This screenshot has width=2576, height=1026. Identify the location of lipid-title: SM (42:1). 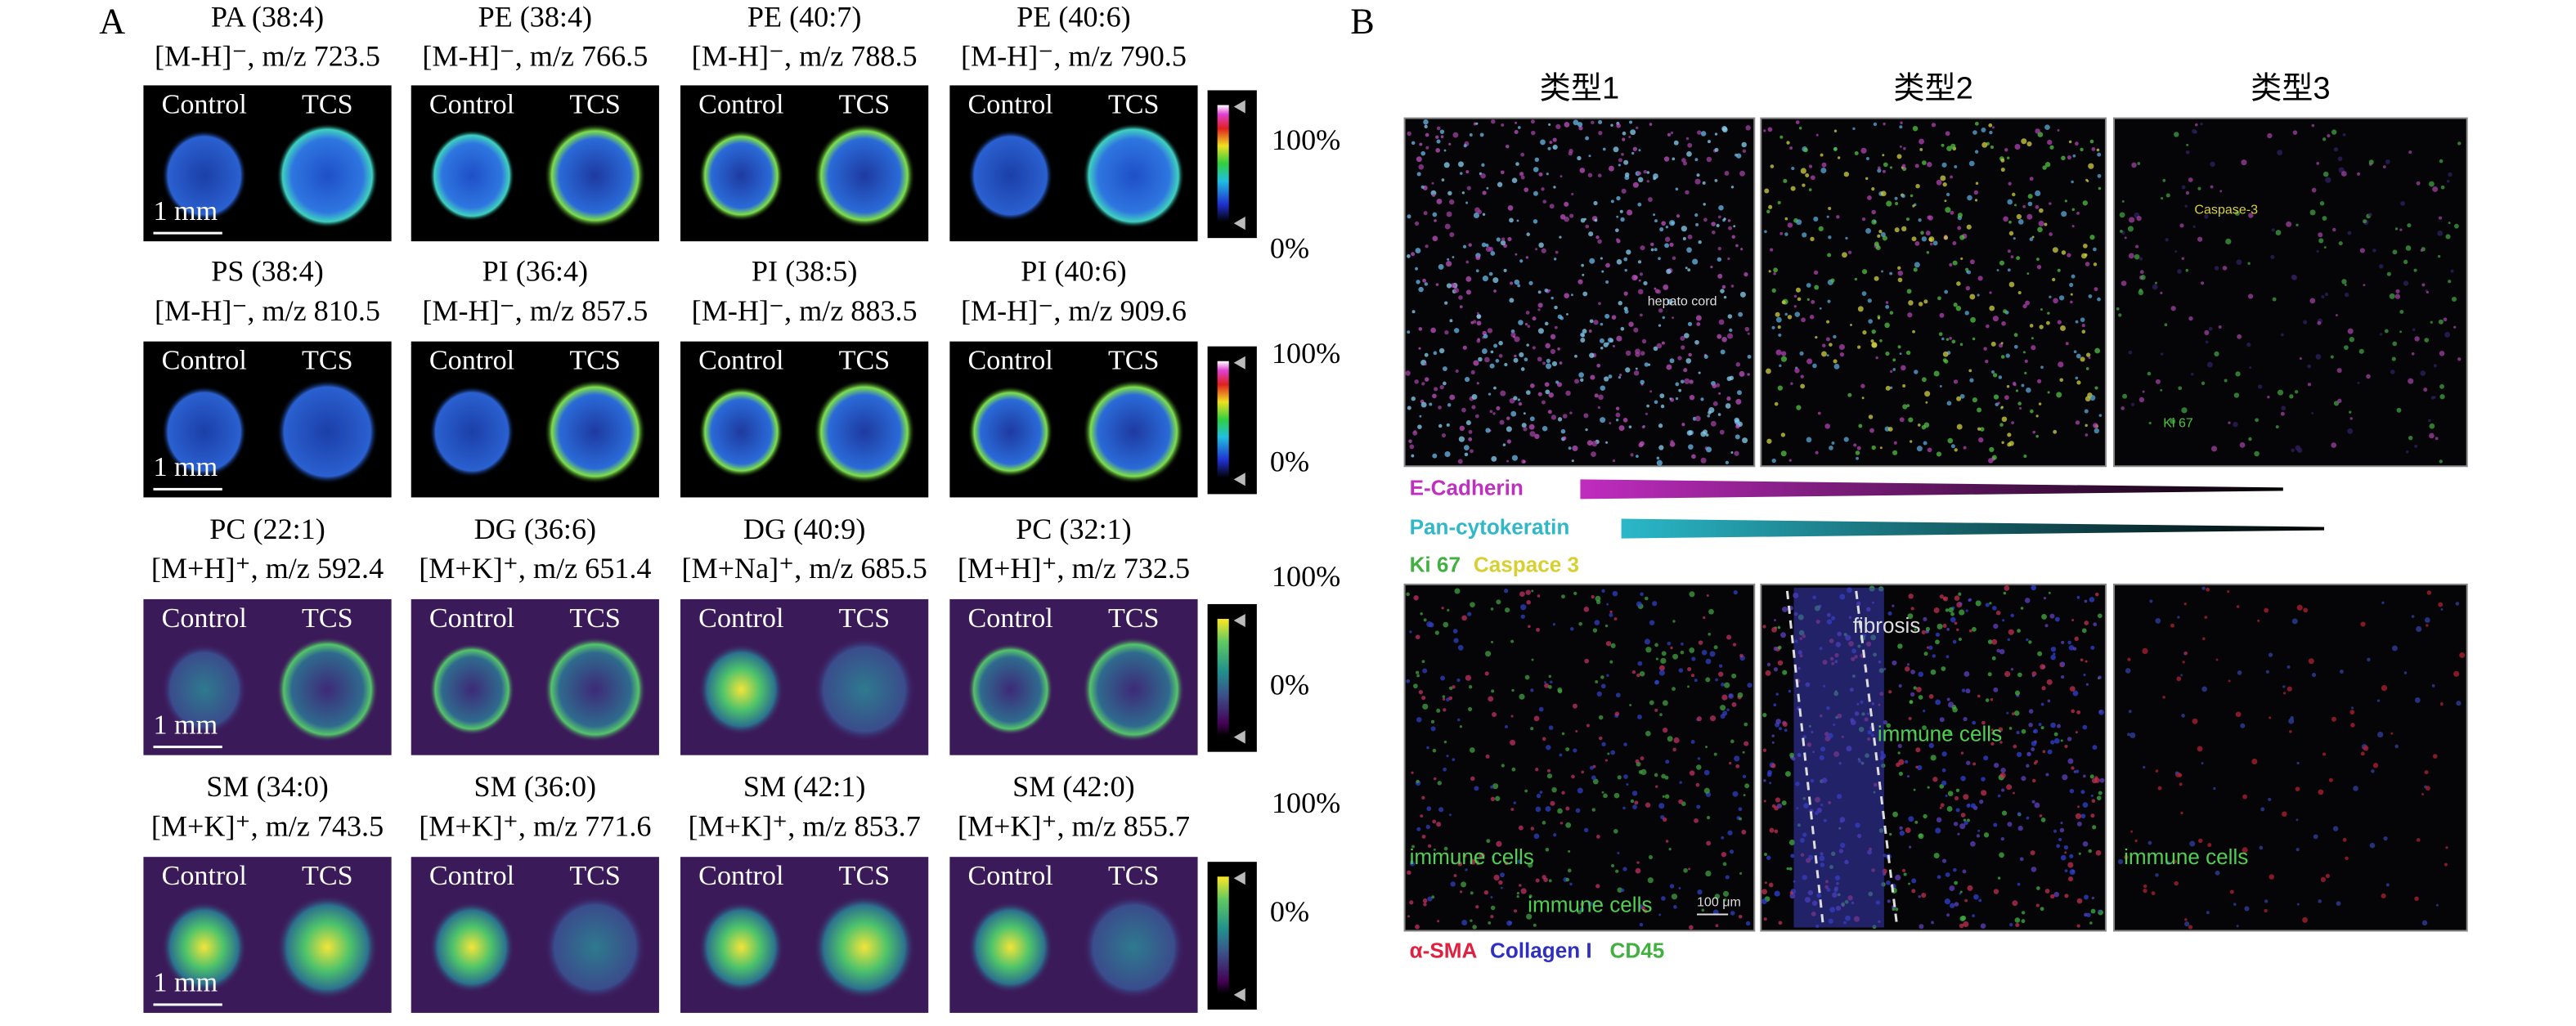
(804, 786).